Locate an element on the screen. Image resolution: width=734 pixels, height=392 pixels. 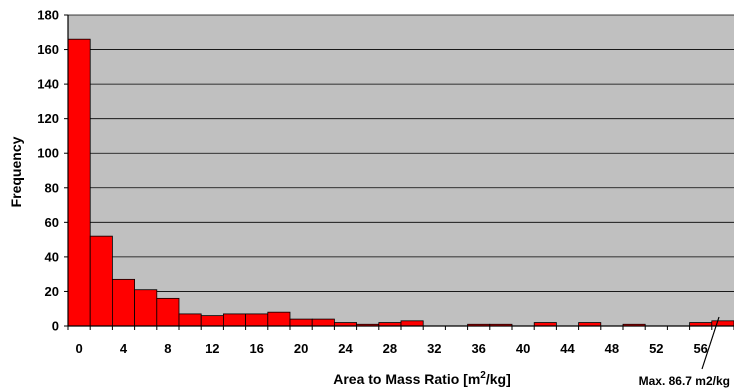
x-tick-label: 48 is located at coordinates (612, 348).